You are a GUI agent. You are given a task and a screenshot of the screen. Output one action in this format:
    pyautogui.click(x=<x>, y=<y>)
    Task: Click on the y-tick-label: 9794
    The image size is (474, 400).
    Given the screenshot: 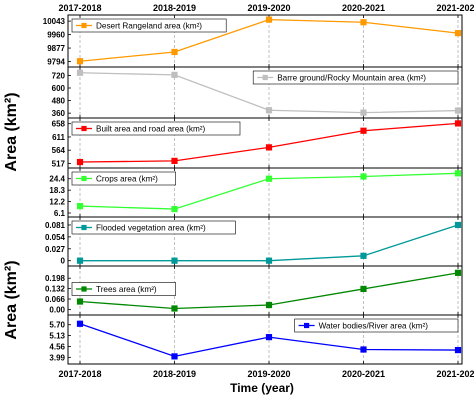 What is the action you would take?
    pyautogui.click(x=56, y=62)
    